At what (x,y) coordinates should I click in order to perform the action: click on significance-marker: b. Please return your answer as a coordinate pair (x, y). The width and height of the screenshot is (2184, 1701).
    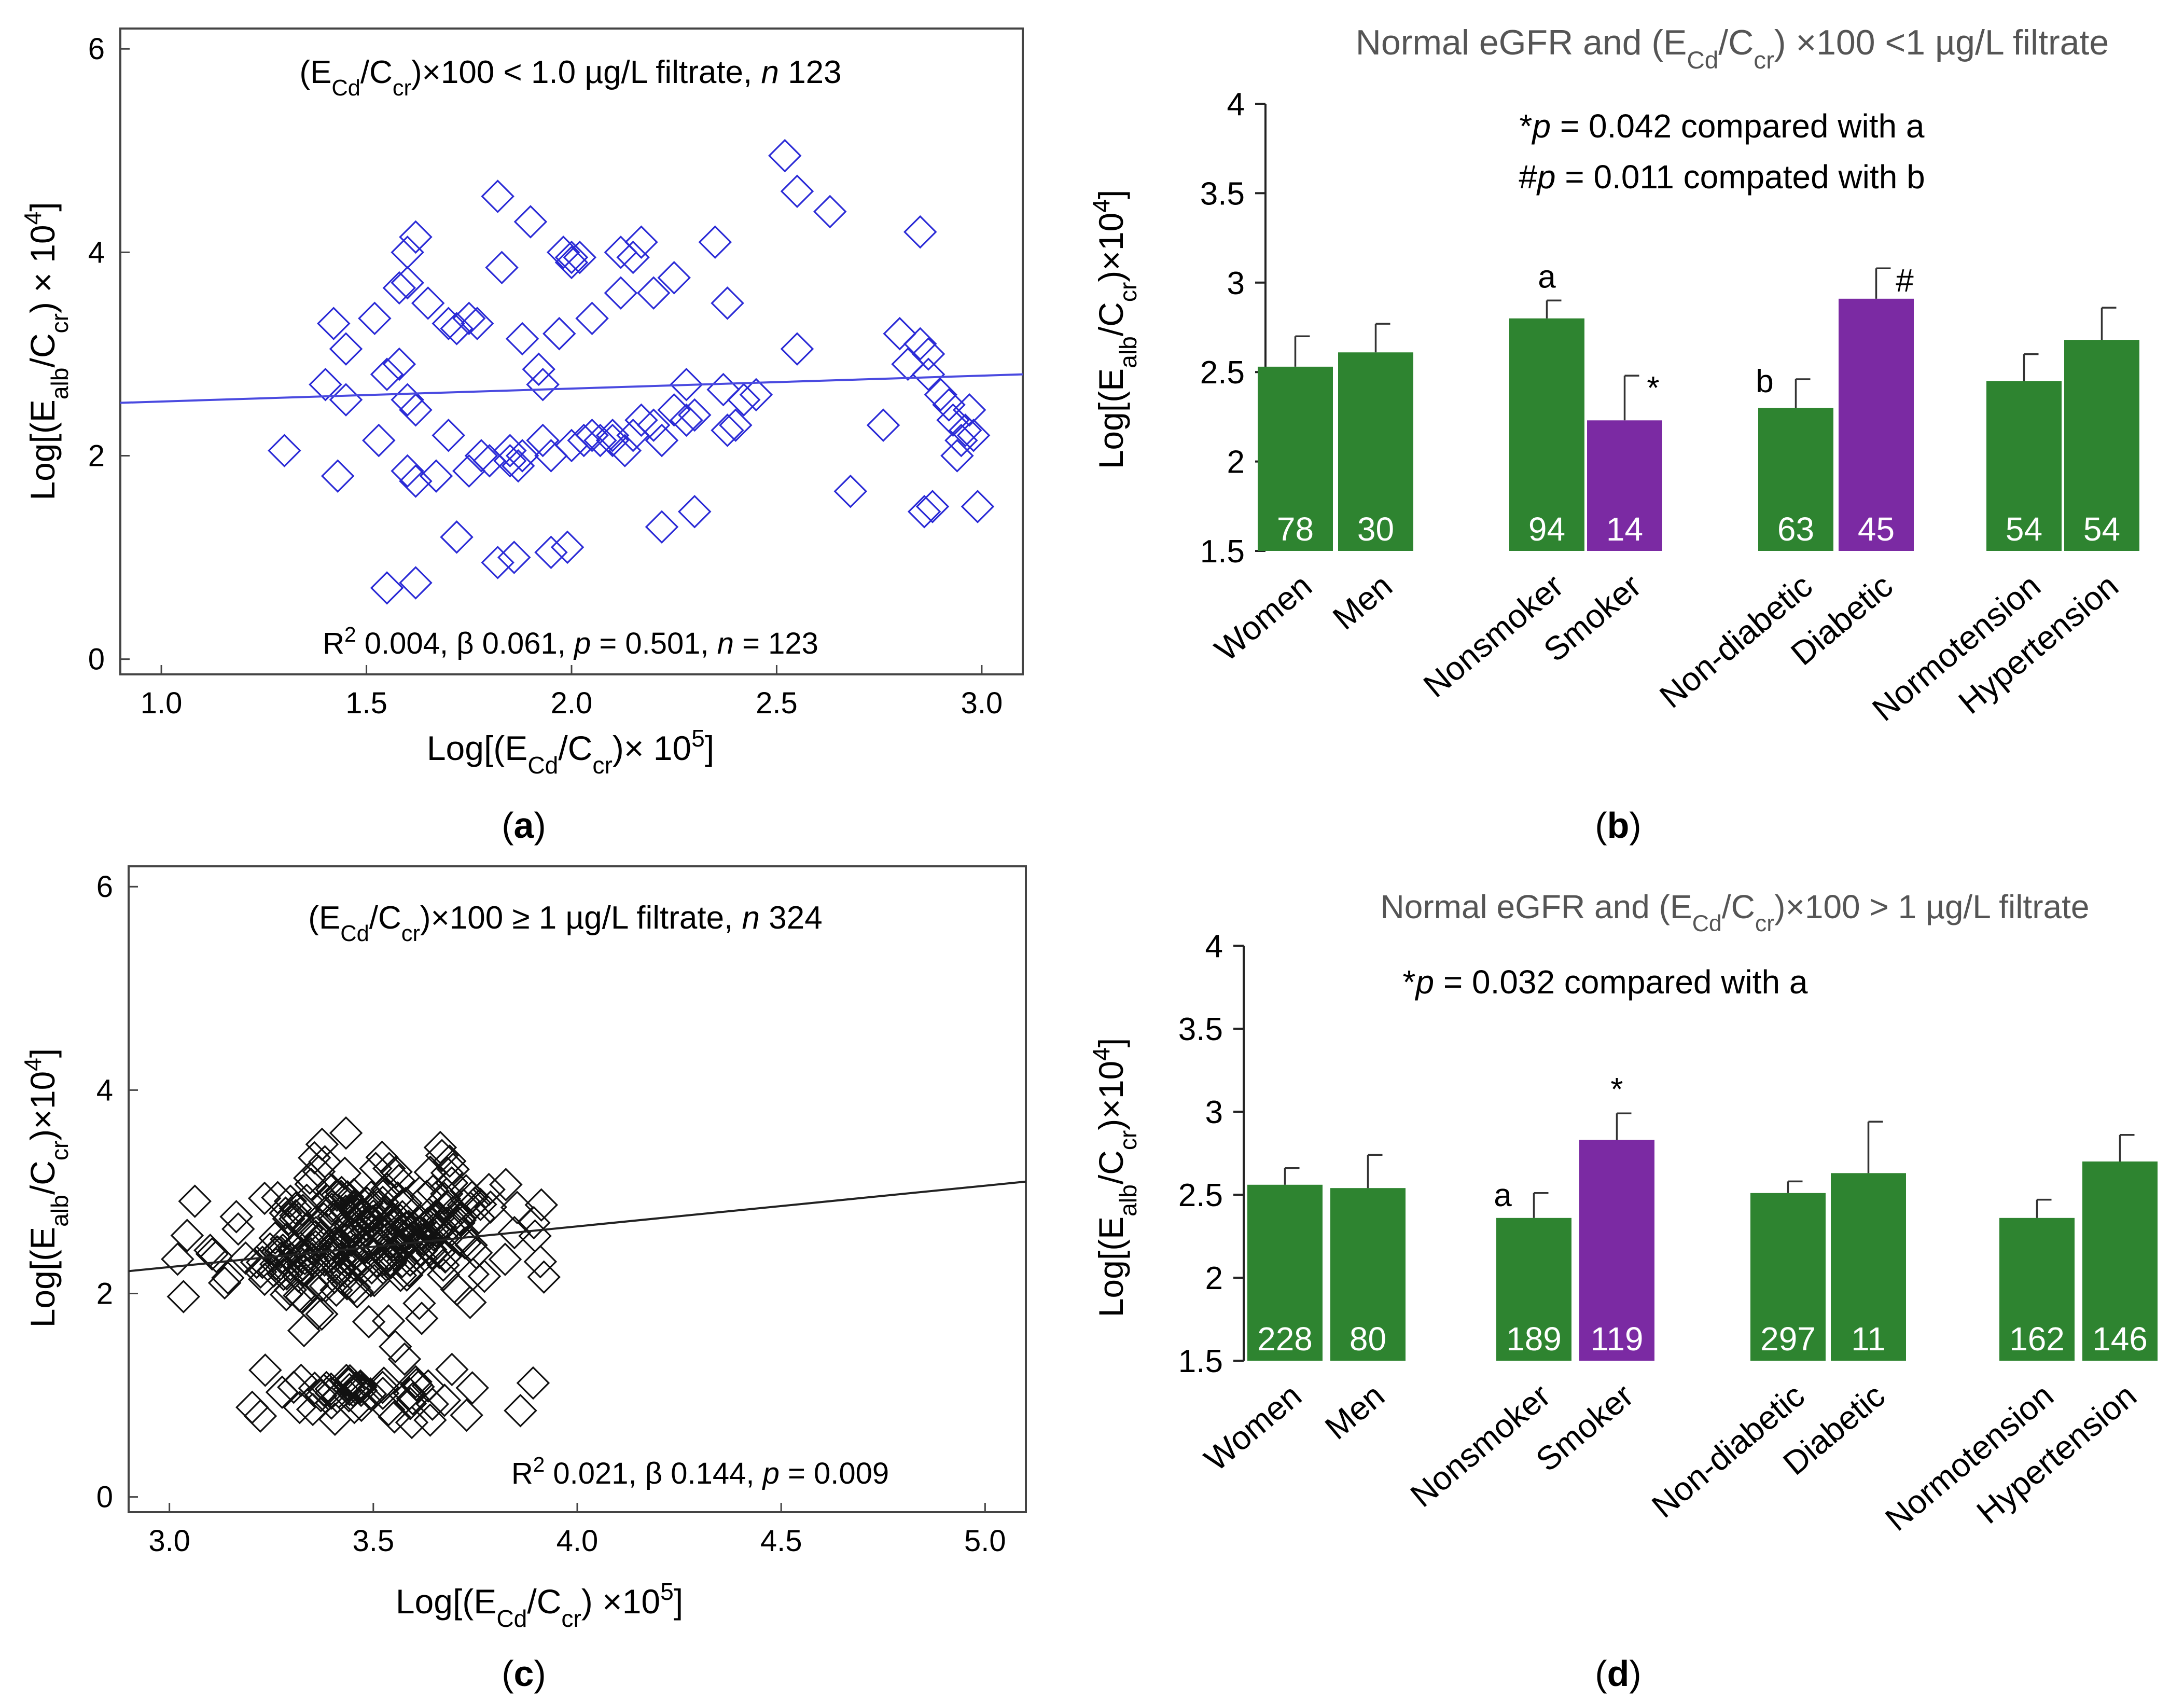
    Looking at the image, I should click on (1764, 381).